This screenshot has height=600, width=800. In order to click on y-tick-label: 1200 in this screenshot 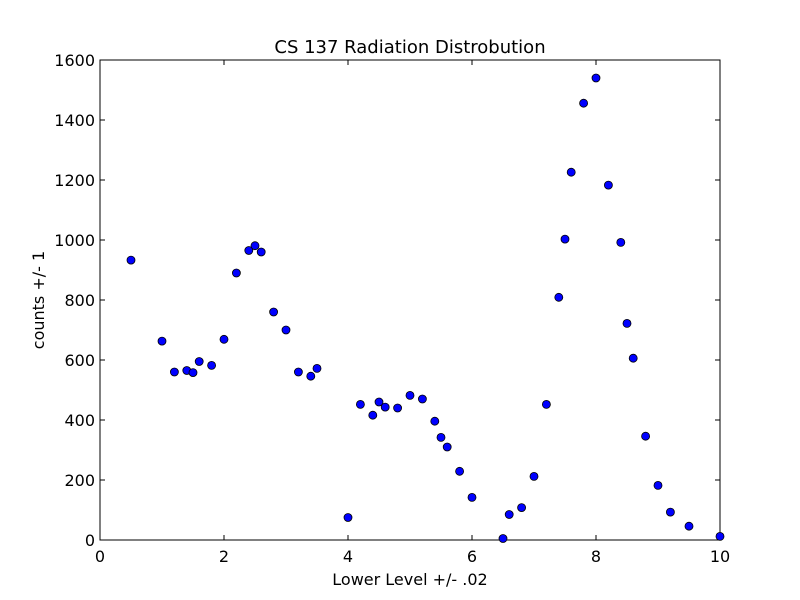, I will do `click(74, 180)`.